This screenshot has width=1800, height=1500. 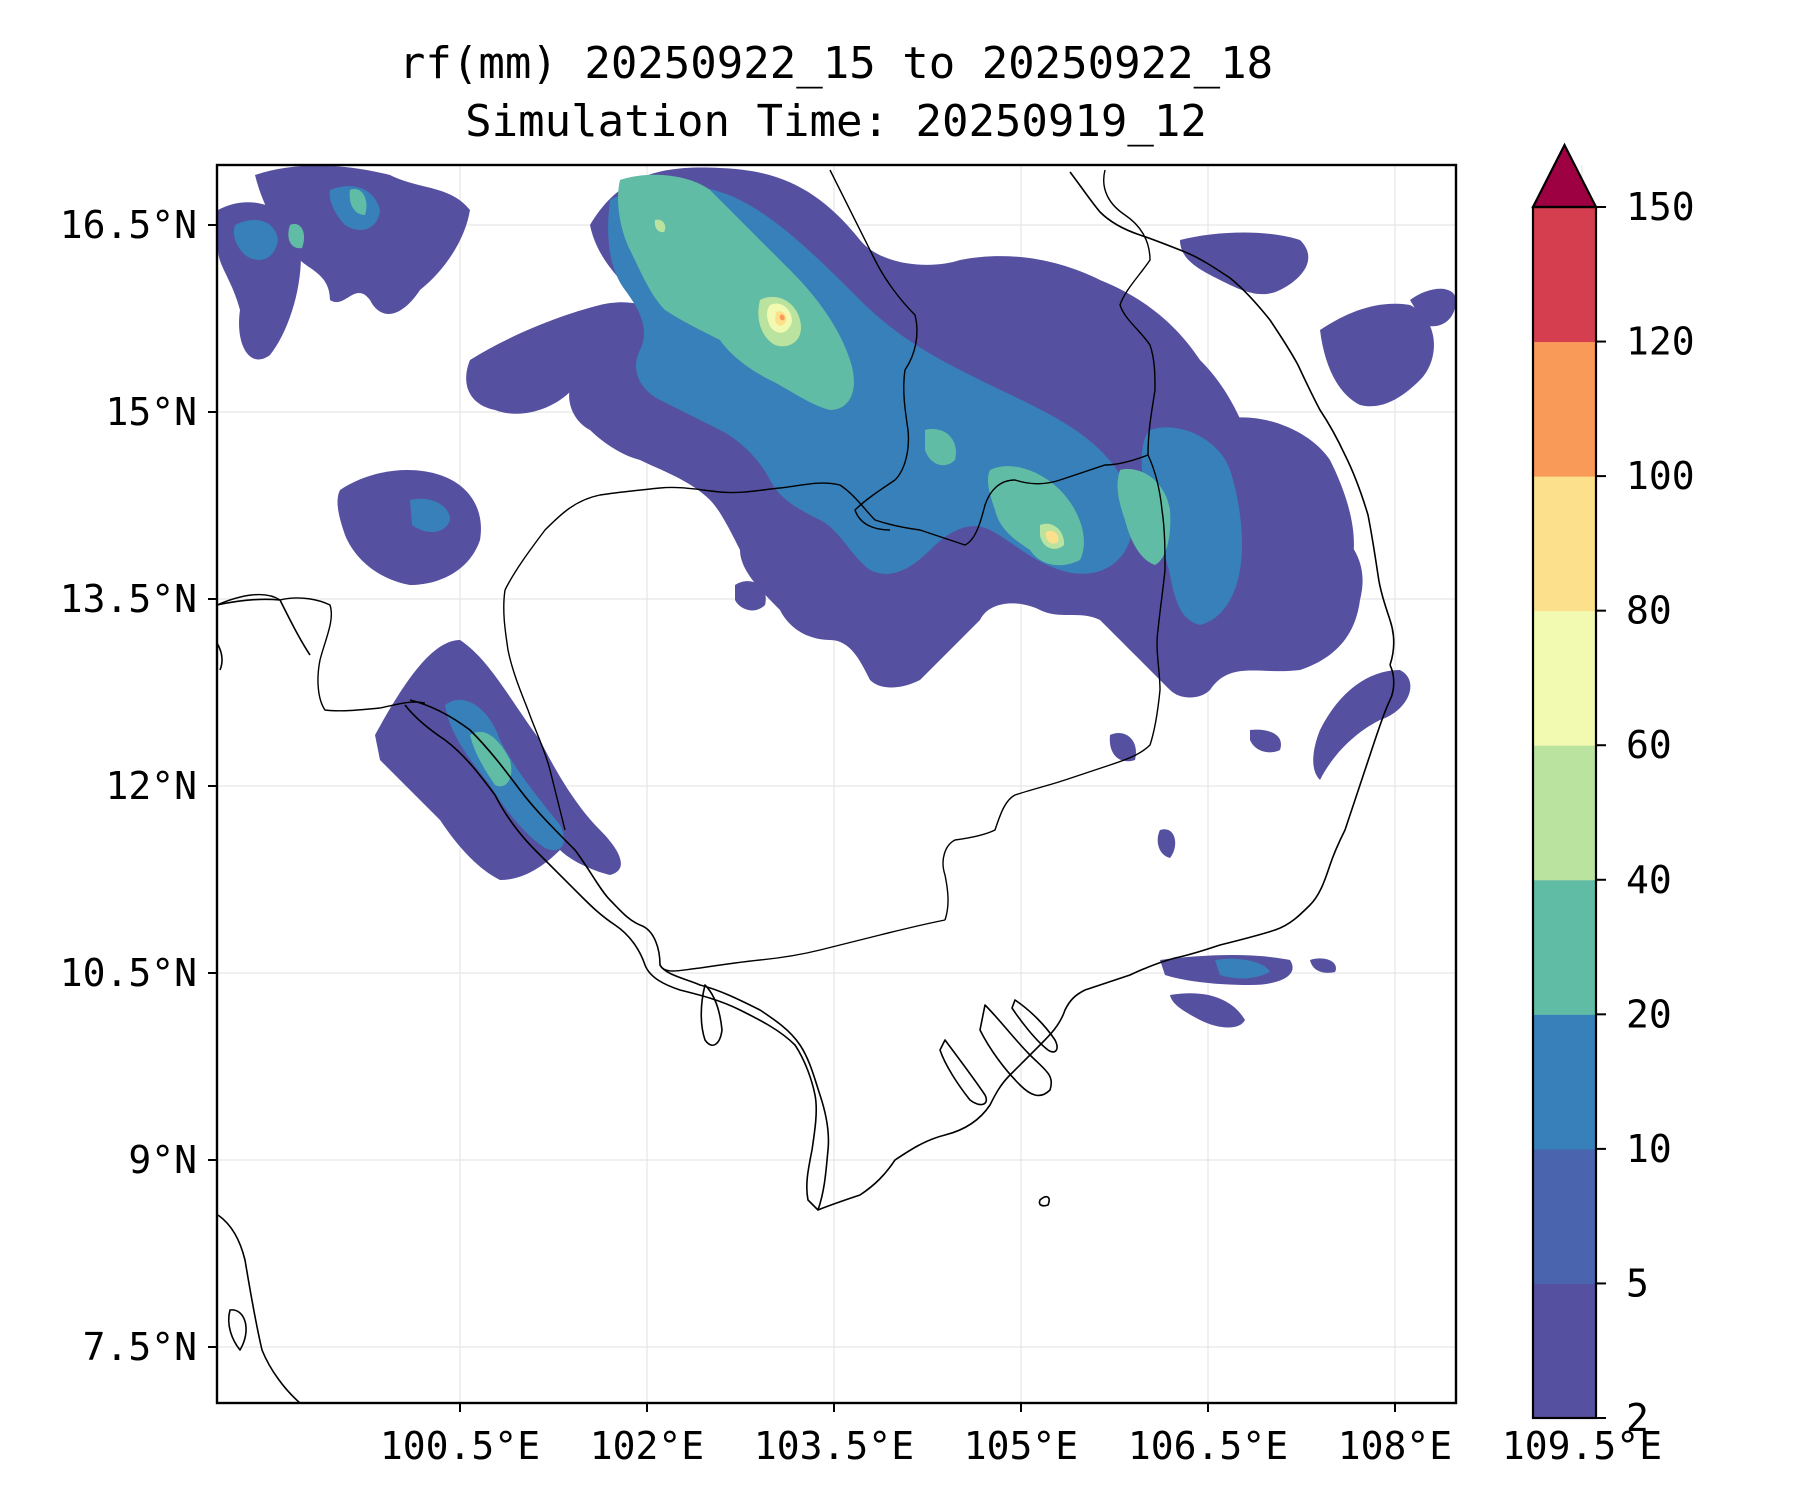 I want to click on y-tick-label: 12°N, so click(x=151, y=786).